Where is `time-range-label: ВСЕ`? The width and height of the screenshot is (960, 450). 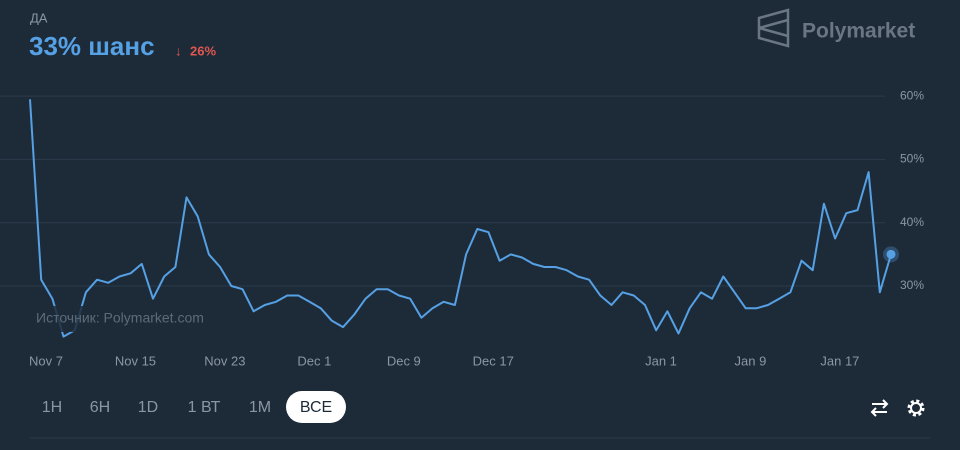
time-range-label: ВСЕ is located at coordinates (316, 407).